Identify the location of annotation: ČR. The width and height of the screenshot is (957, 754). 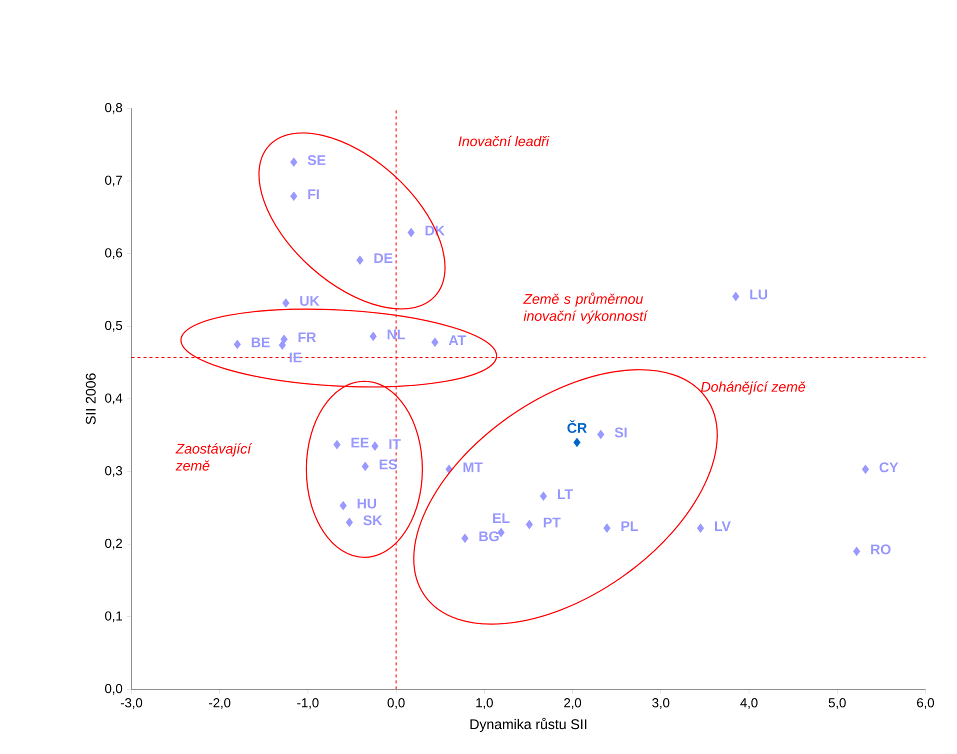
(577, 426).